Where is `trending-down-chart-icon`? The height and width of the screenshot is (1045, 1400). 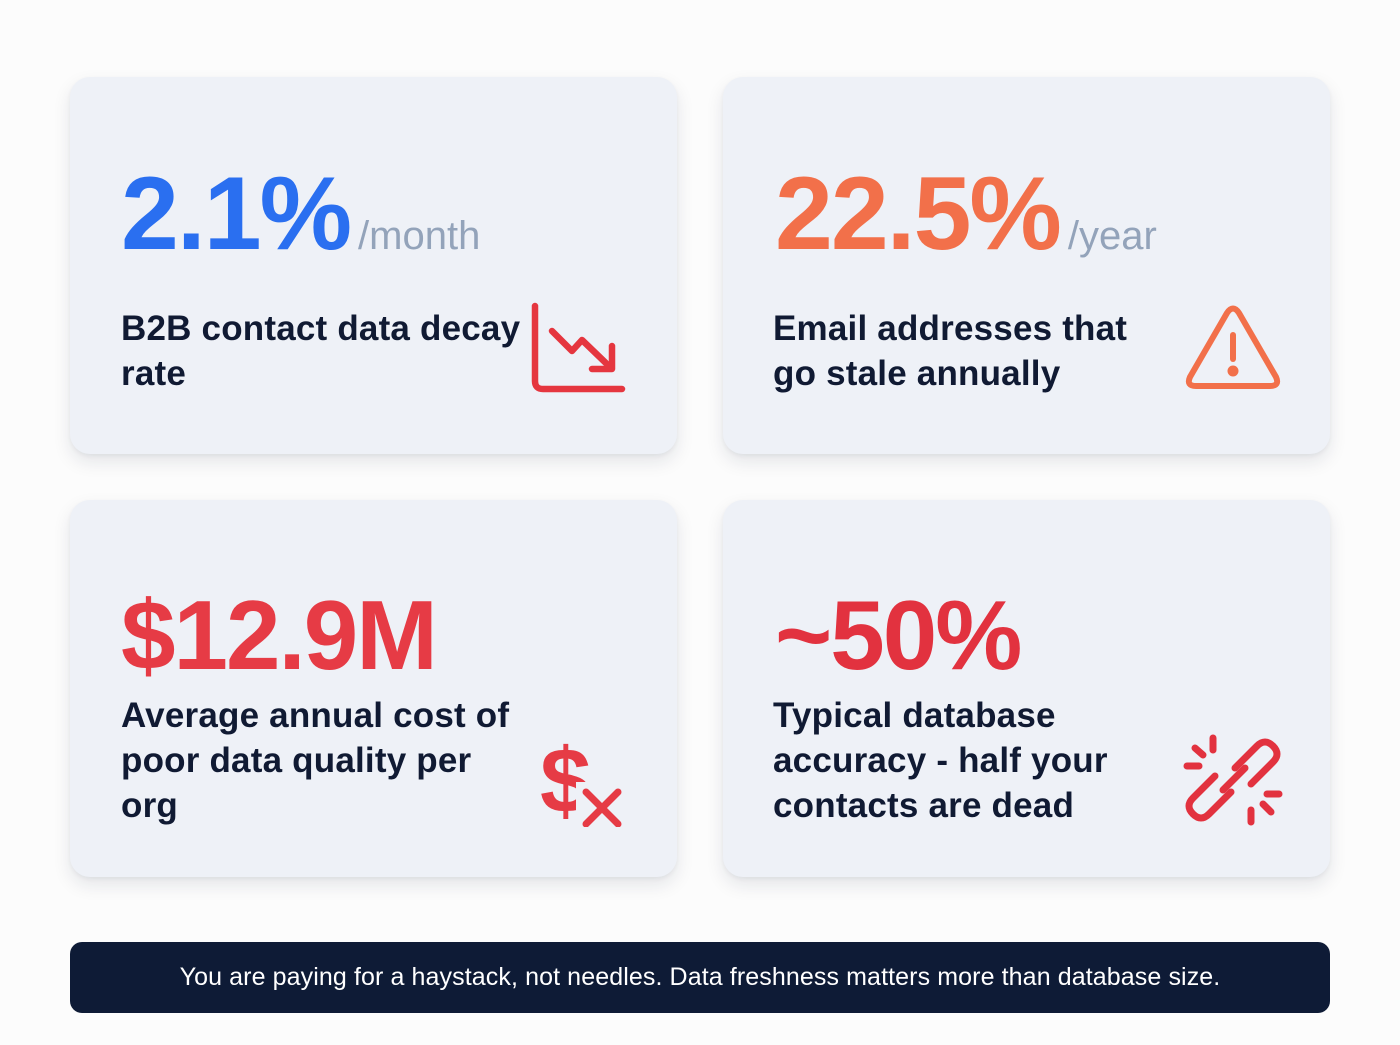
trending-down-chart-icon is located at coordinates (578, 347).